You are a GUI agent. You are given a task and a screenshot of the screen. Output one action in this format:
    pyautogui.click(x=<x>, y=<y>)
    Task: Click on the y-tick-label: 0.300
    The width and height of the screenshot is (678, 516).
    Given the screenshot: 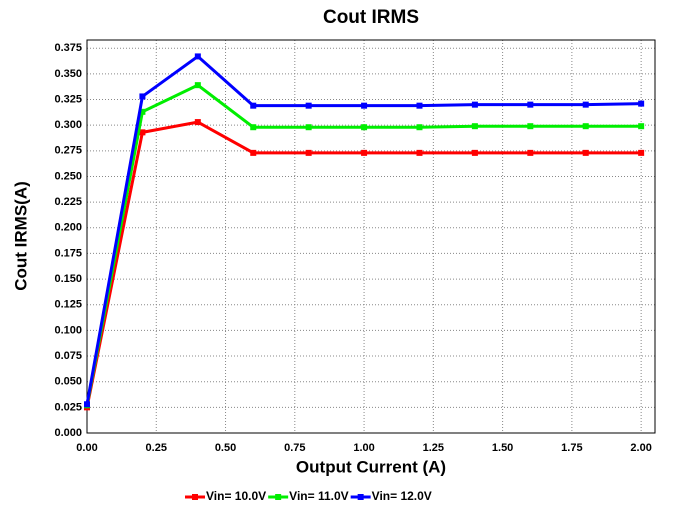 What is the action you would take?
    pyautogui.click(x=68, y=125)
    